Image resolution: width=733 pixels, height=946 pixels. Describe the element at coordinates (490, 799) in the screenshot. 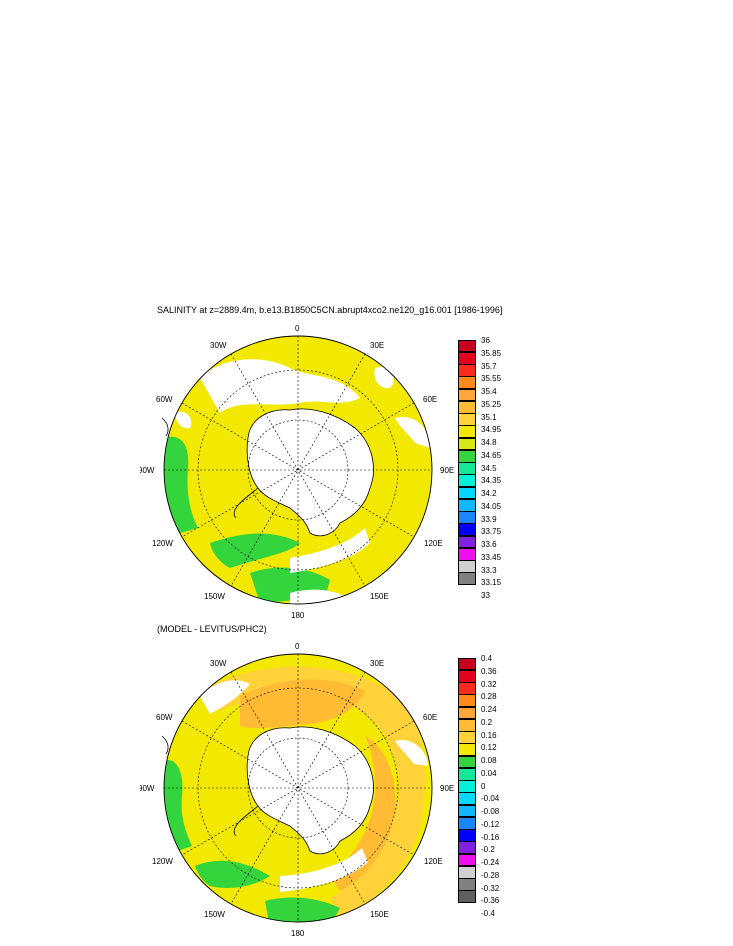

I see `colorbar-tick-label: -0.04` at that location.